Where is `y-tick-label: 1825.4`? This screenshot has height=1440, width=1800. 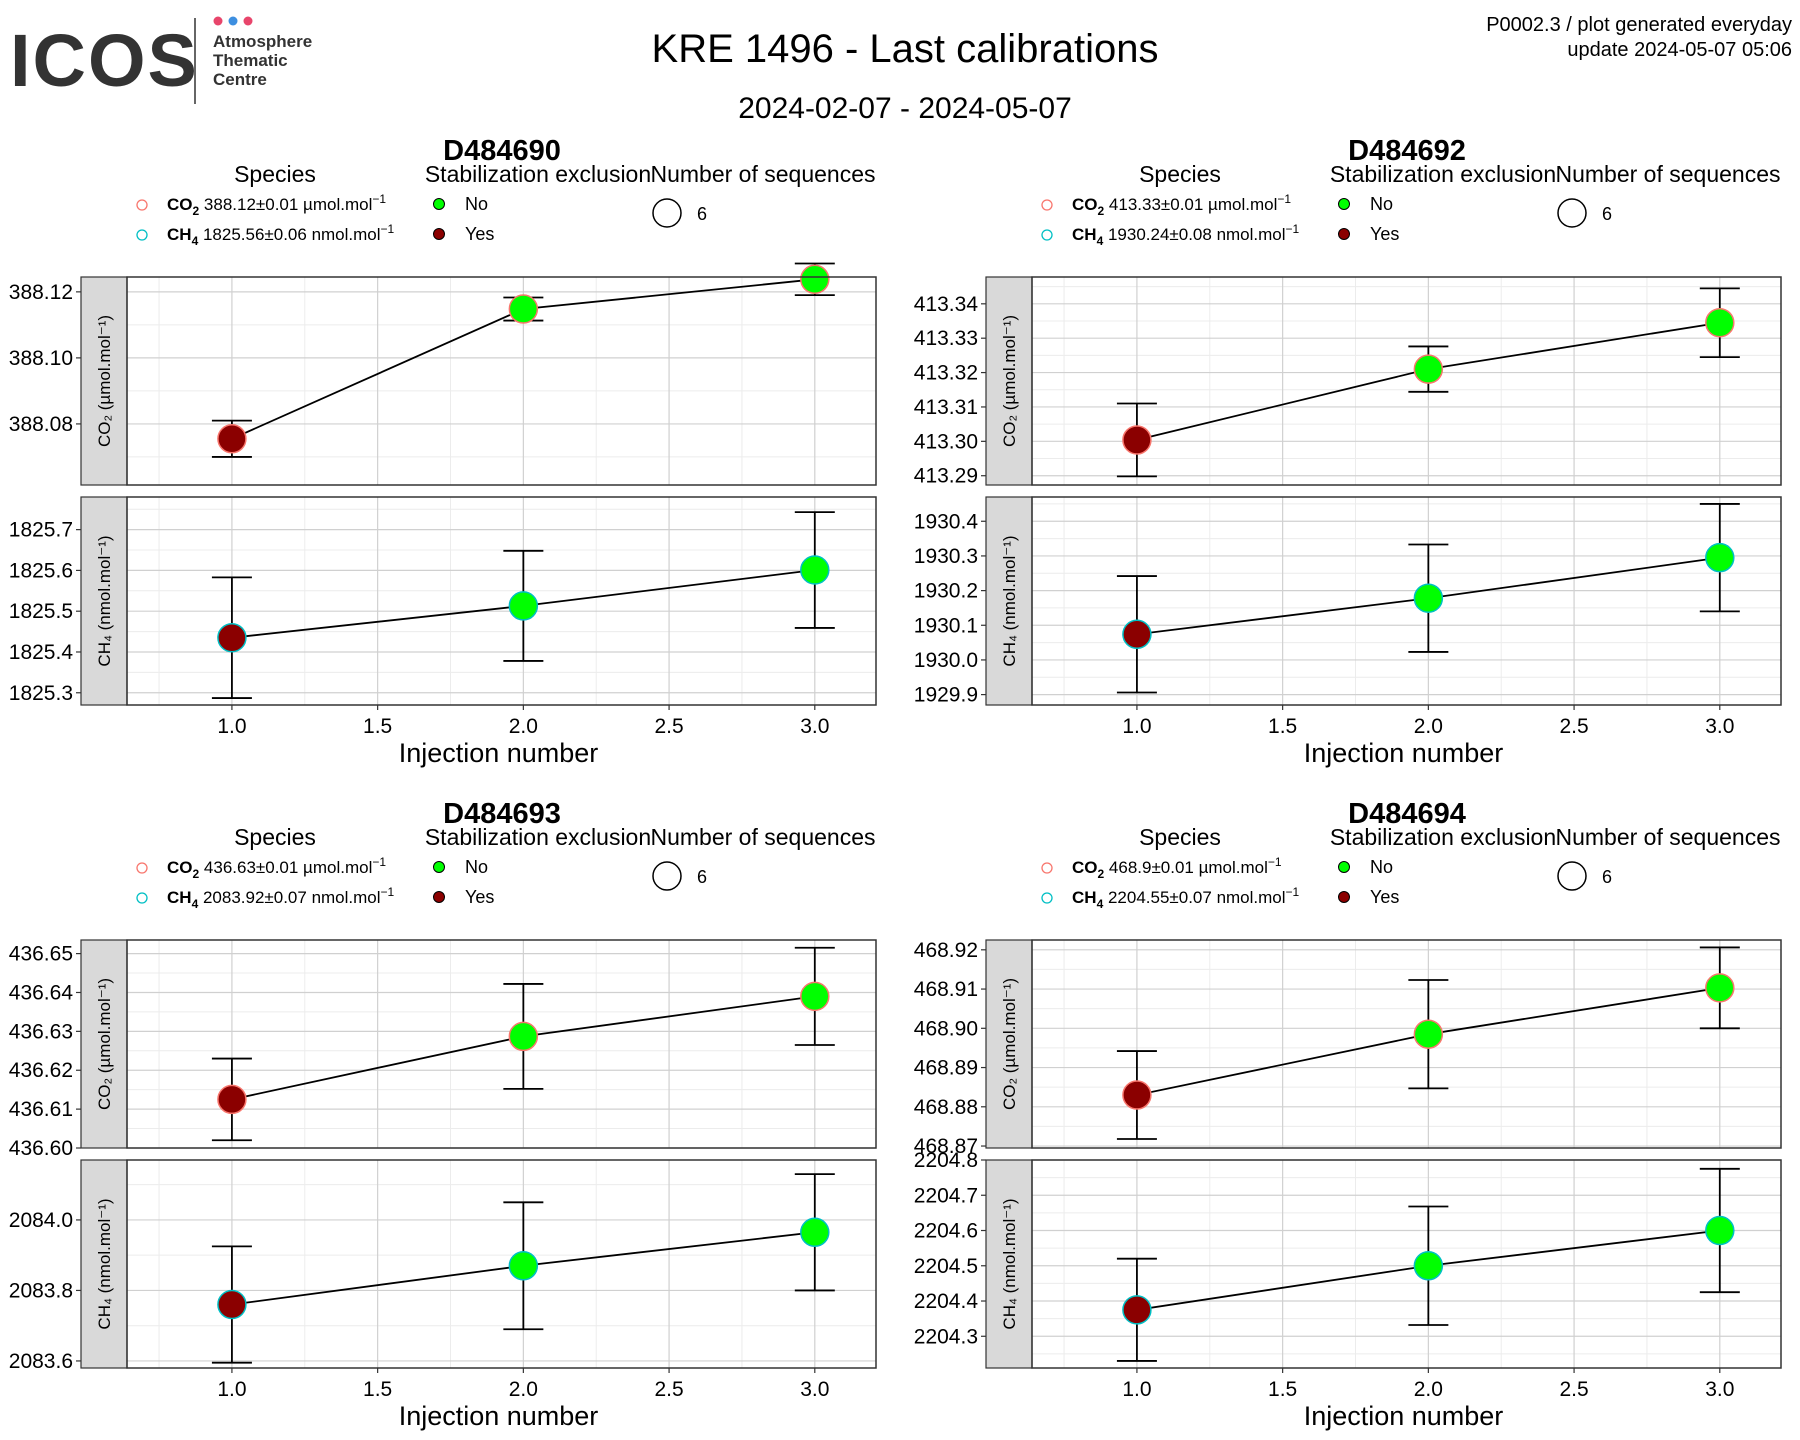
y-tick-label: 1825.4 is located at coordinates (41, 652).